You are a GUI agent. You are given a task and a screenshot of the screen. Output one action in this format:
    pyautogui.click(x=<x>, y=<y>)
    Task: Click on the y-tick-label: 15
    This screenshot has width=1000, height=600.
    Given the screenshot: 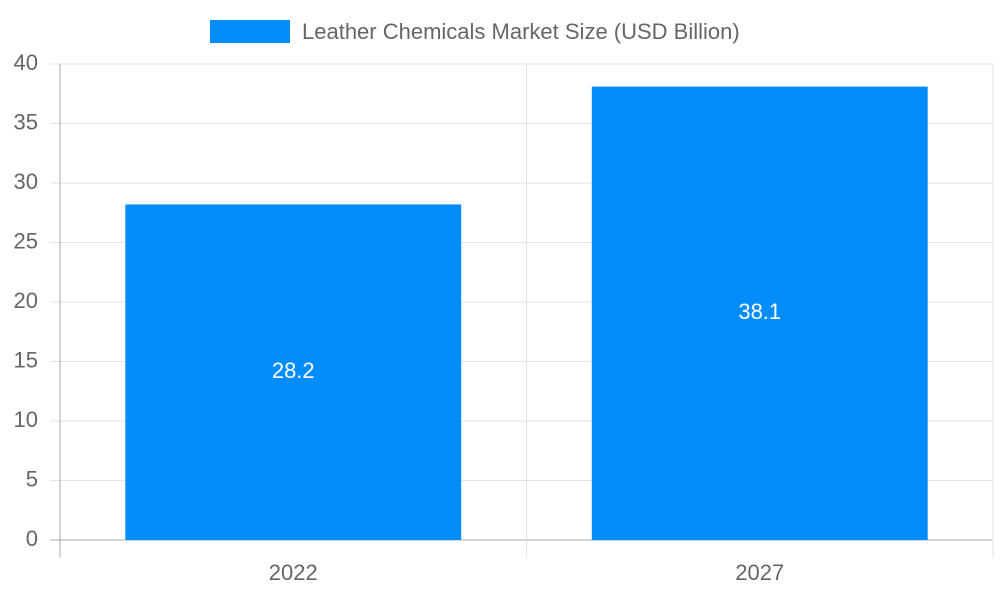 What is the action you would take?
    pyautogui.click(x=26, y=359)
    